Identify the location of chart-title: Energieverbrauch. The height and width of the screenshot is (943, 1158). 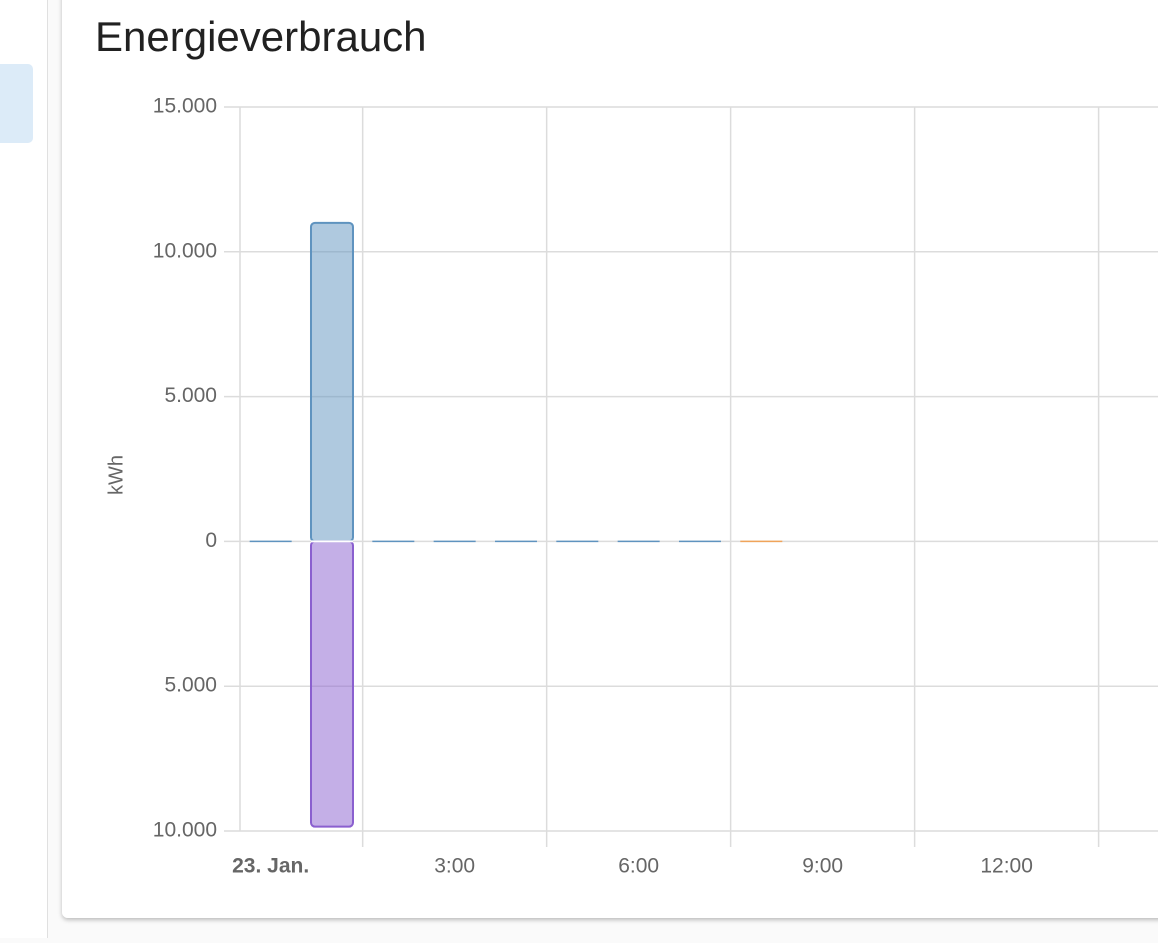
(261, 36).